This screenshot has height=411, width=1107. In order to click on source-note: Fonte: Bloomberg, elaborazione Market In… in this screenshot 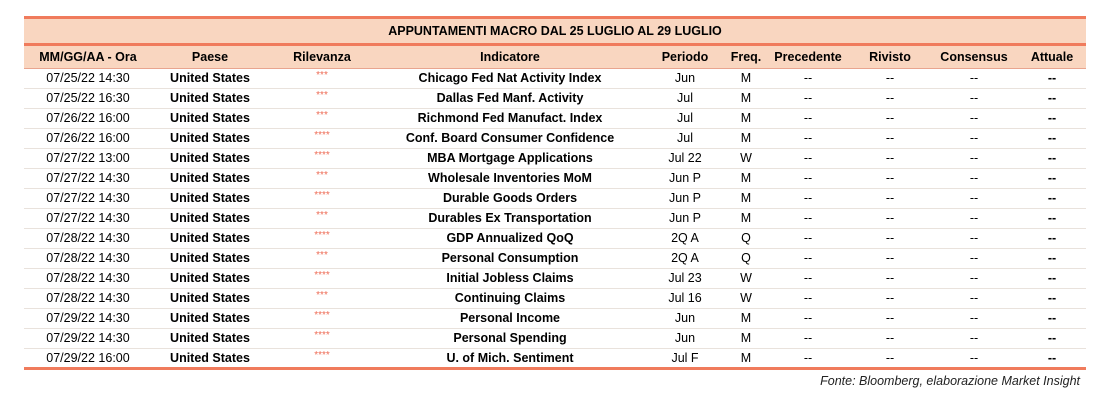, I will do `click(950, 380)`.